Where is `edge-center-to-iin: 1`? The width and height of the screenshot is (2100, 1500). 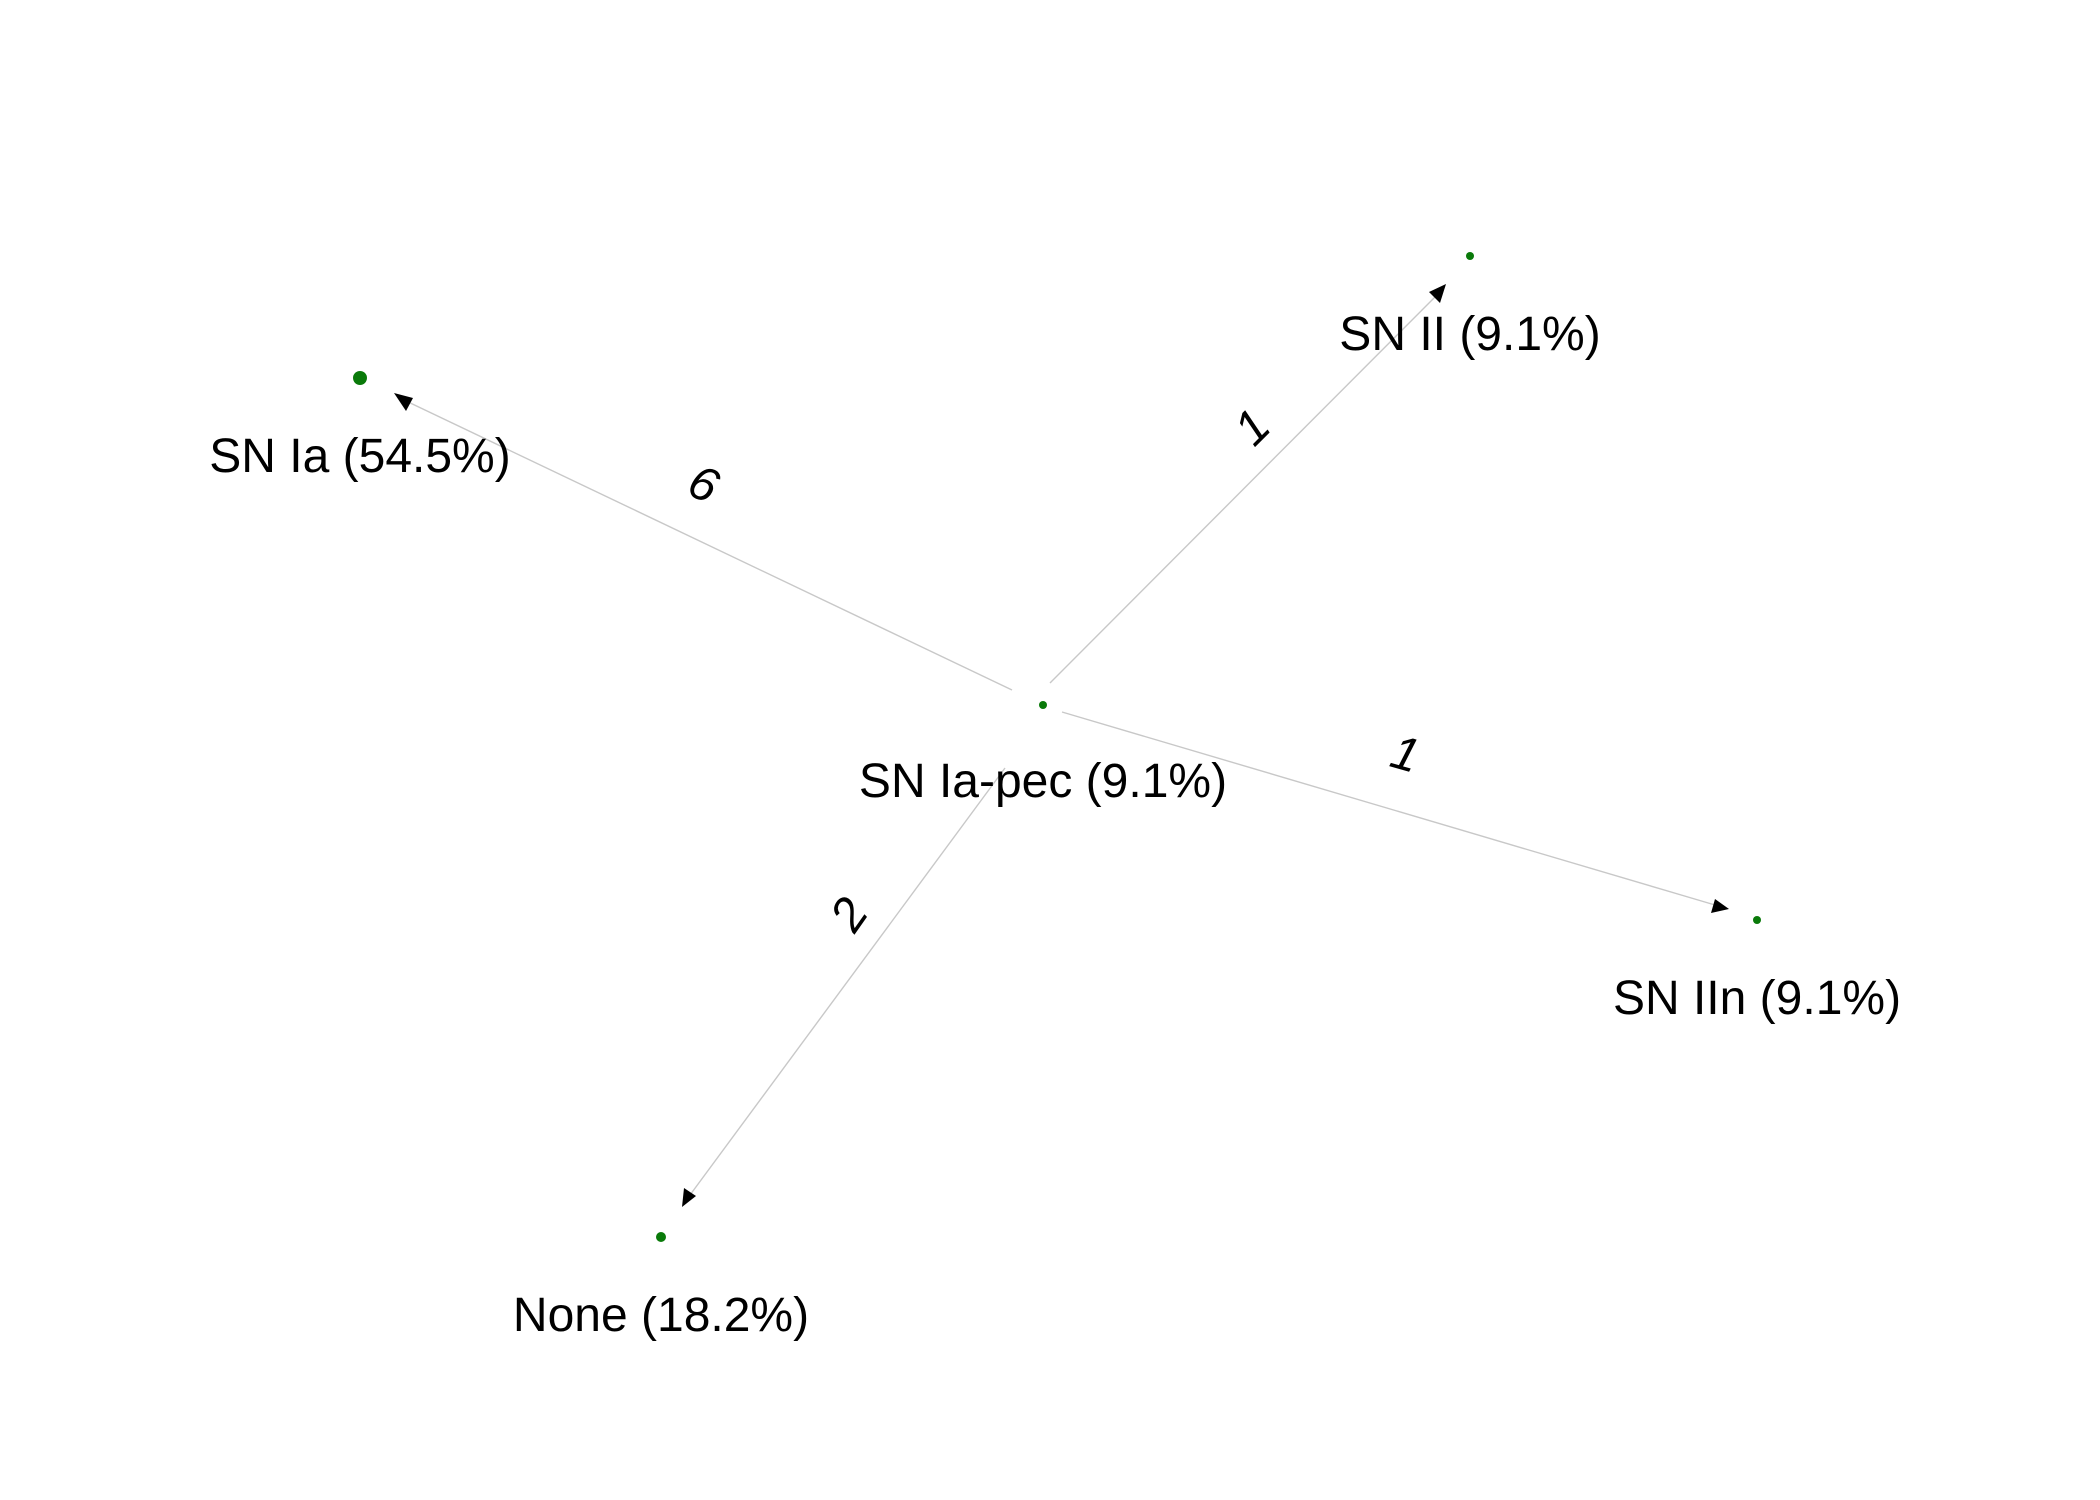 edge-center-to-iin: 1 is located at coordinates (1395, 812).